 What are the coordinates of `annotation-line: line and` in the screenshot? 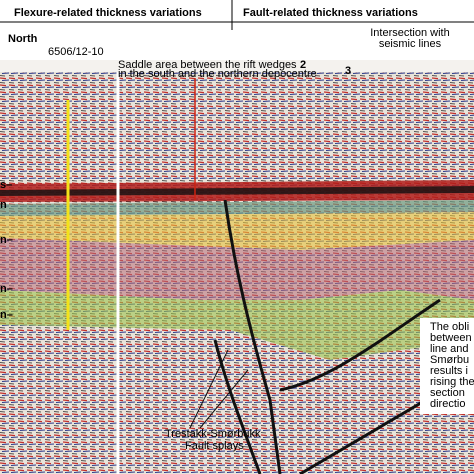 It's located at (449, 349).